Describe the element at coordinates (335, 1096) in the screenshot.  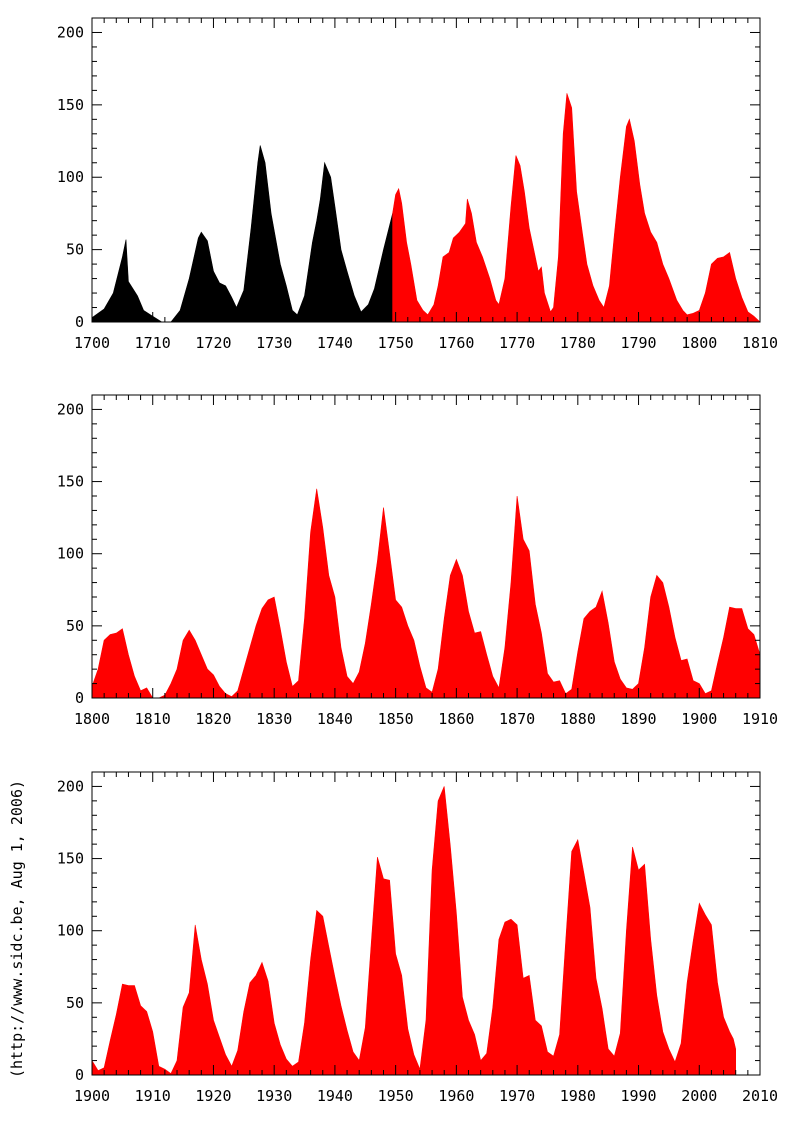
I see `x-tick-label: 1940` at that location.